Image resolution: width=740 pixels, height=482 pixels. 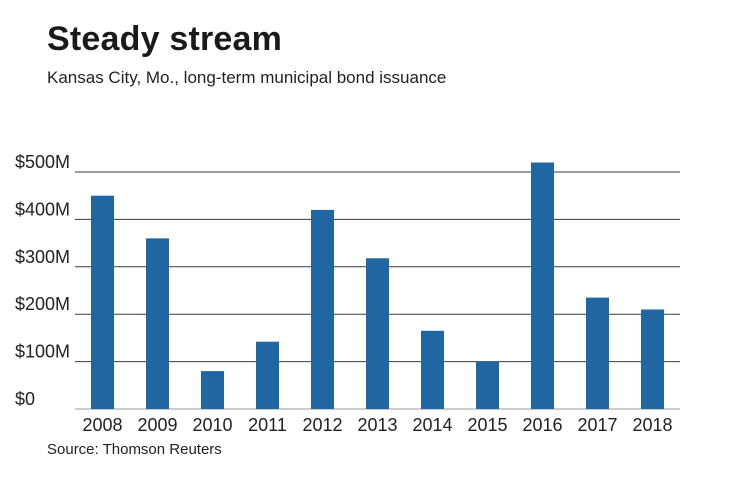 What do you see at coordinates (134, 449) in the screenshot?
I see `source-note: Source: Thomson Reuters` at bounding box center [134, 449].